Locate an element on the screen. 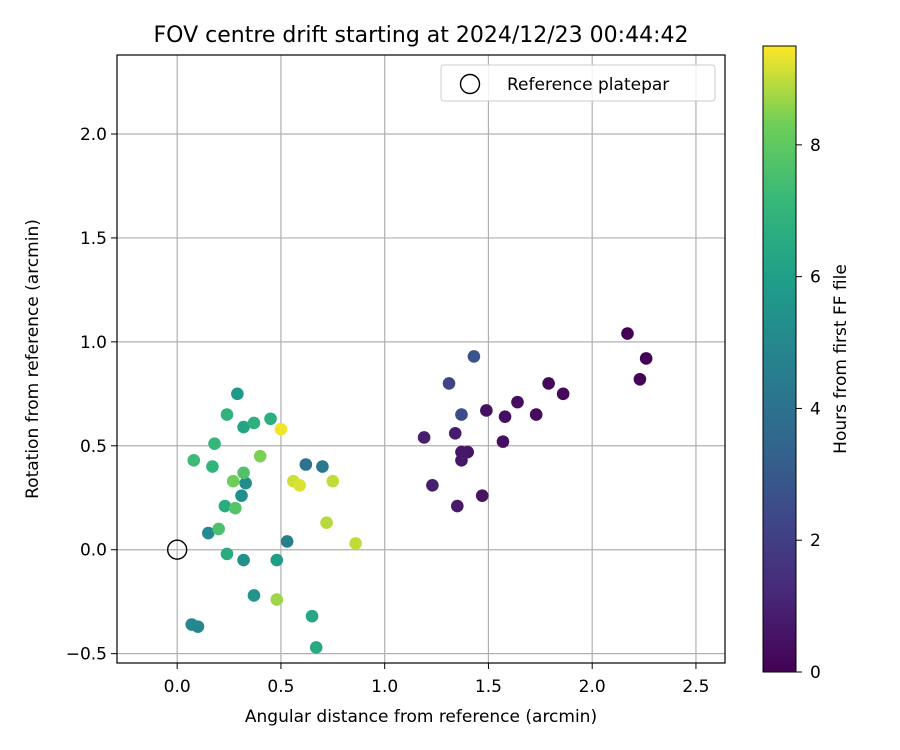  y-axis-label: Rotation from reference (arcmin) is located at coordinates (33, 359).